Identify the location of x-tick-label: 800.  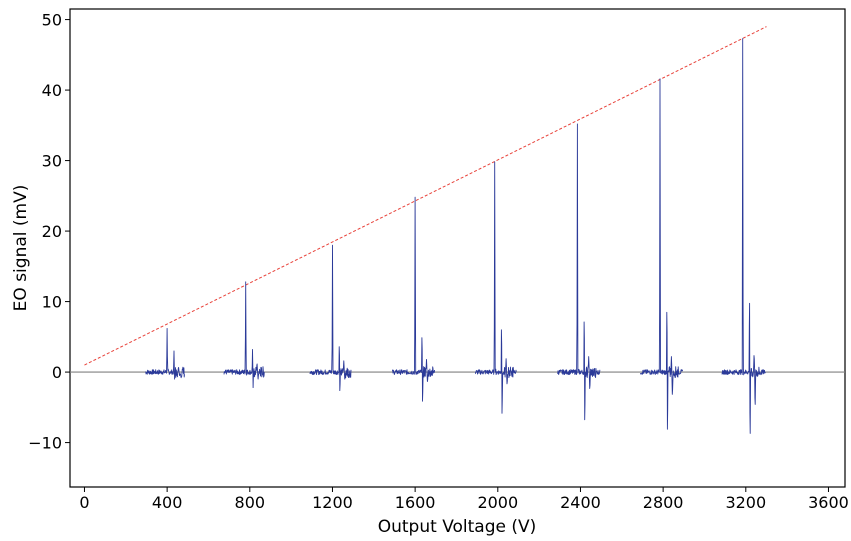
(250, 502).